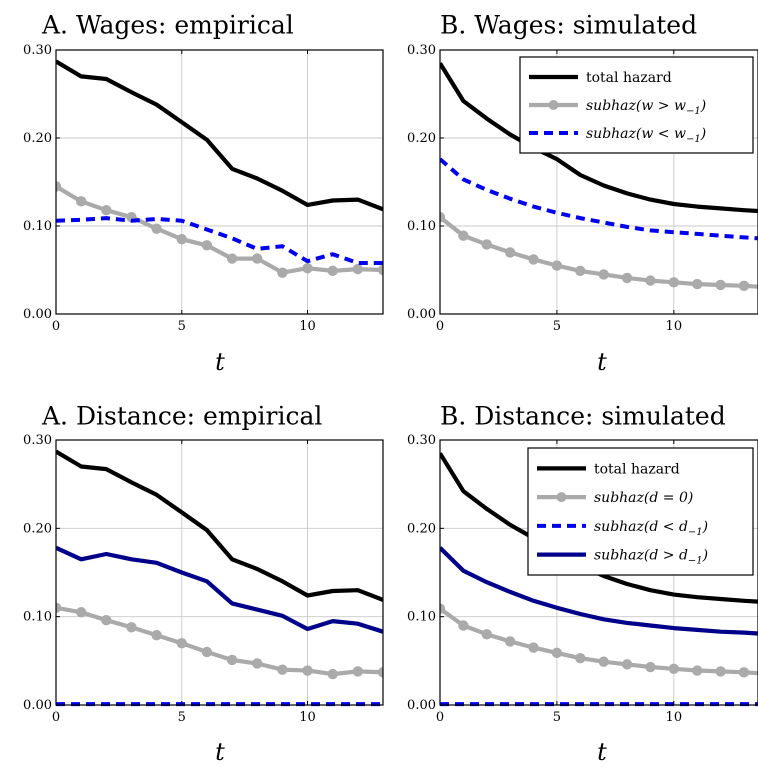  Describe the element at coordinates (583, 416) in the screenshot. I see `chart-title: B. Distance: simulated` at that location.